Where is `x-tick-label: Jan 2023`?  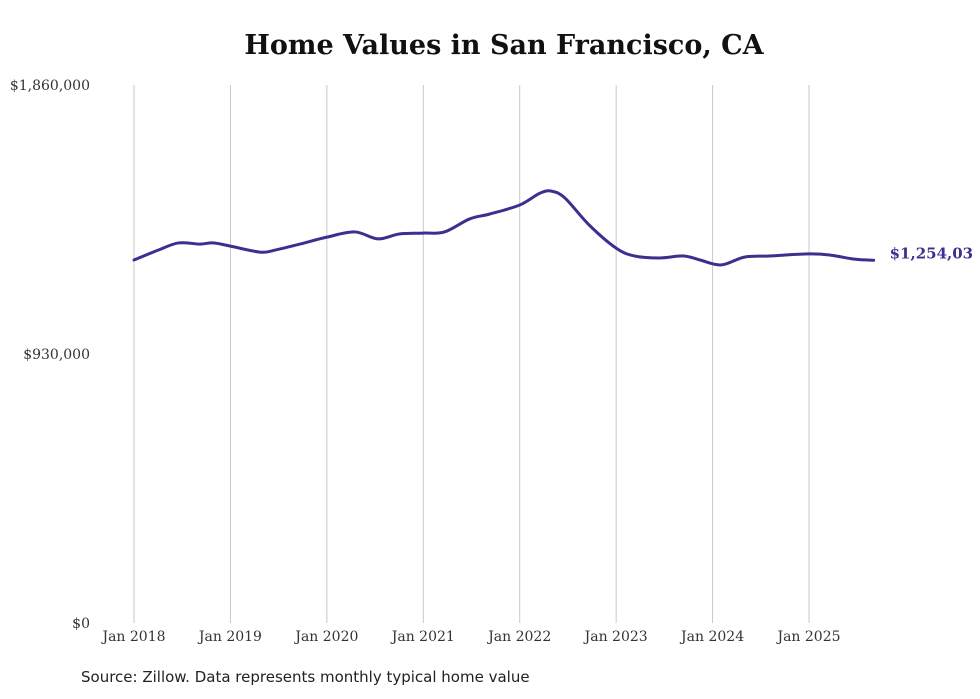
x-tick-label: Jan 2023 is located at coordinates (615, 637).